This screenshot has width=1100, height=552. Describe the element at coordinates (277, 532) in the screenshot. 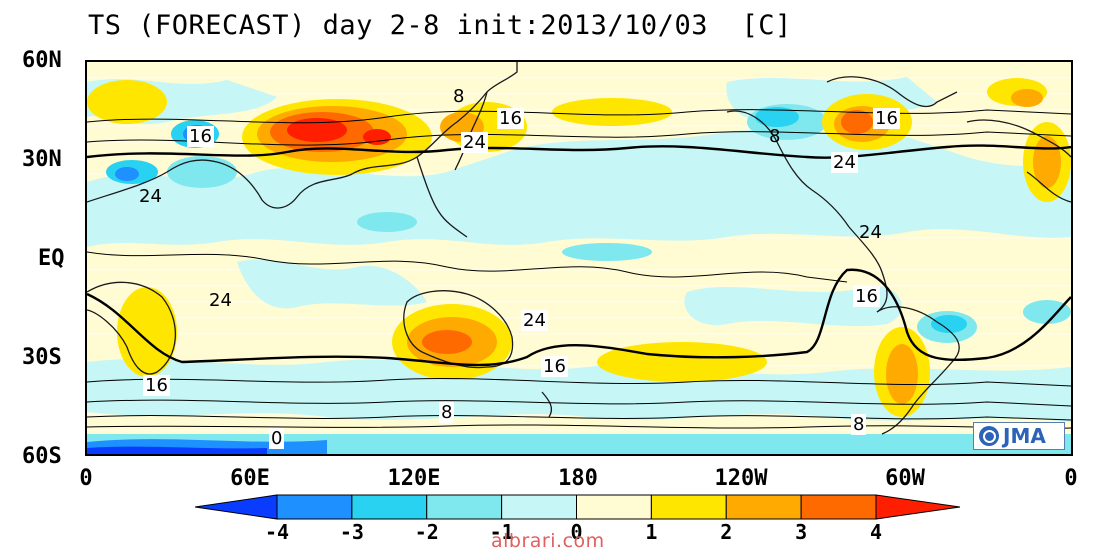

I see `colorbar-tick-label: -4` at that location.